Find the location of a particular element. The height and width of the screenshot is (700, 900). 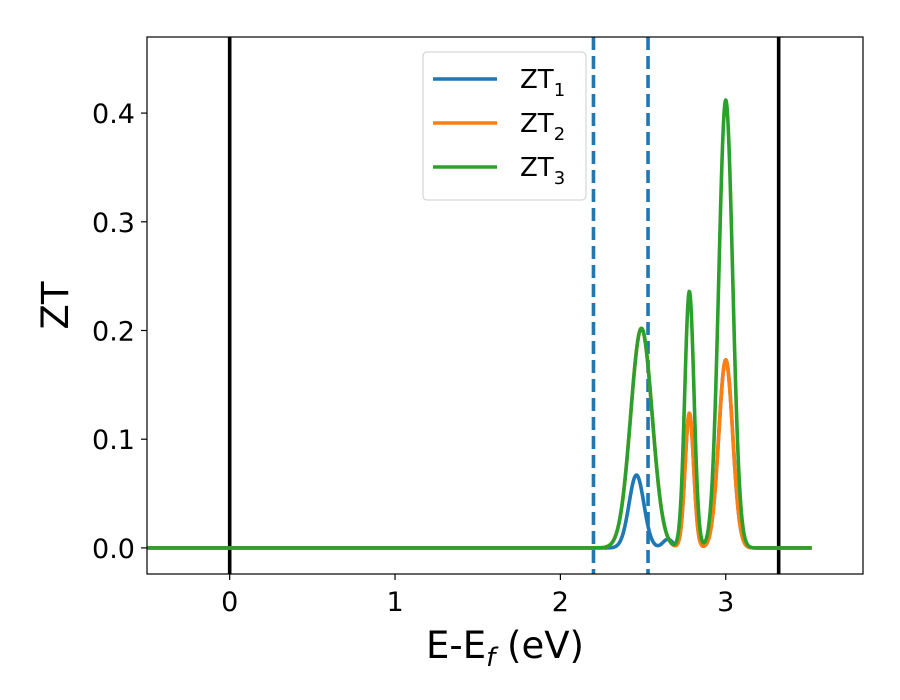

legend-label-subscript: 2 is located at coordinates (559, 134).